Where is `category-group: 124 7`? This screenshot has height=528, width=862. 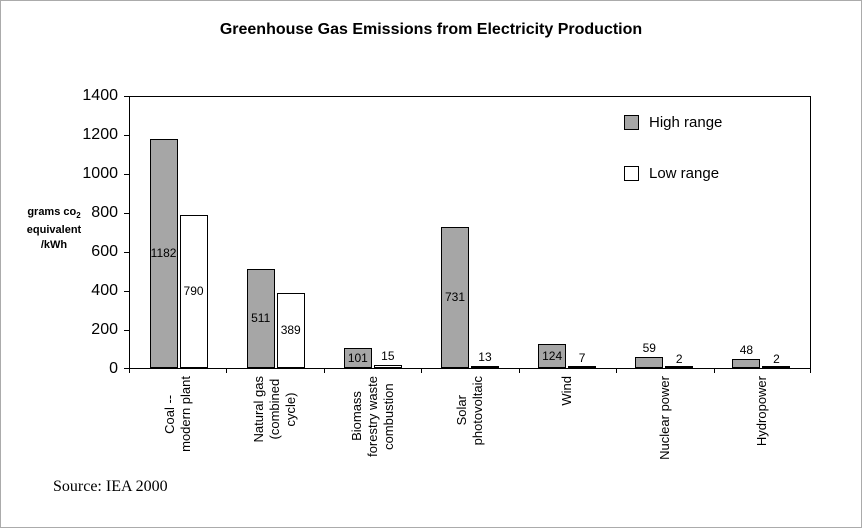
category-group: 124 7 is located at coordinates (567, 232).